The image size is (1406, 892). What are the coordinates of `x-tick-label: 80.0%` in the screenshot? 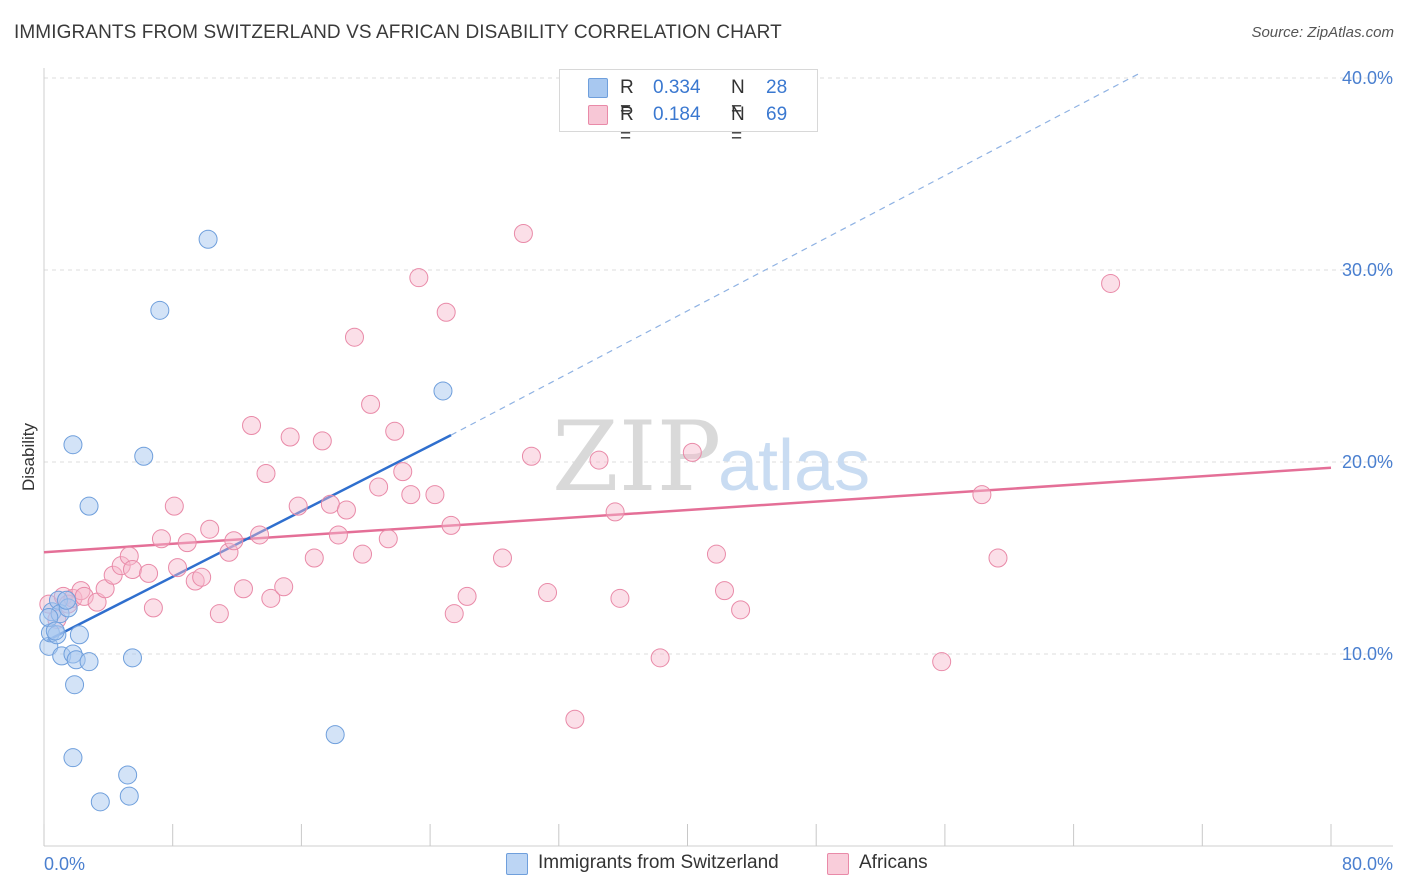 It's located at (1367, 864).